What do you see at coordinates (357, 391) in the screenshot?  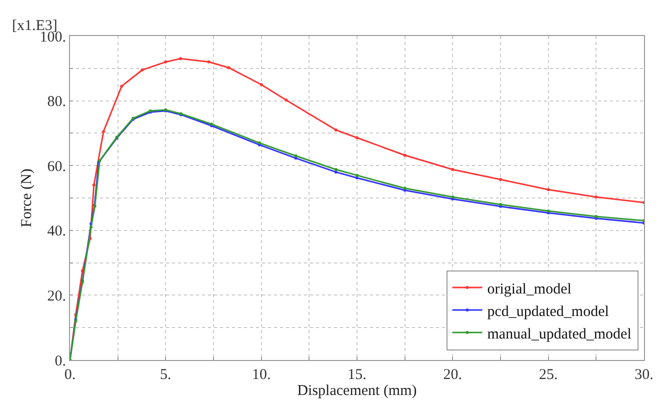 I see `x-axis-title: Displacement (mm)` at bounding box center [357, 391].